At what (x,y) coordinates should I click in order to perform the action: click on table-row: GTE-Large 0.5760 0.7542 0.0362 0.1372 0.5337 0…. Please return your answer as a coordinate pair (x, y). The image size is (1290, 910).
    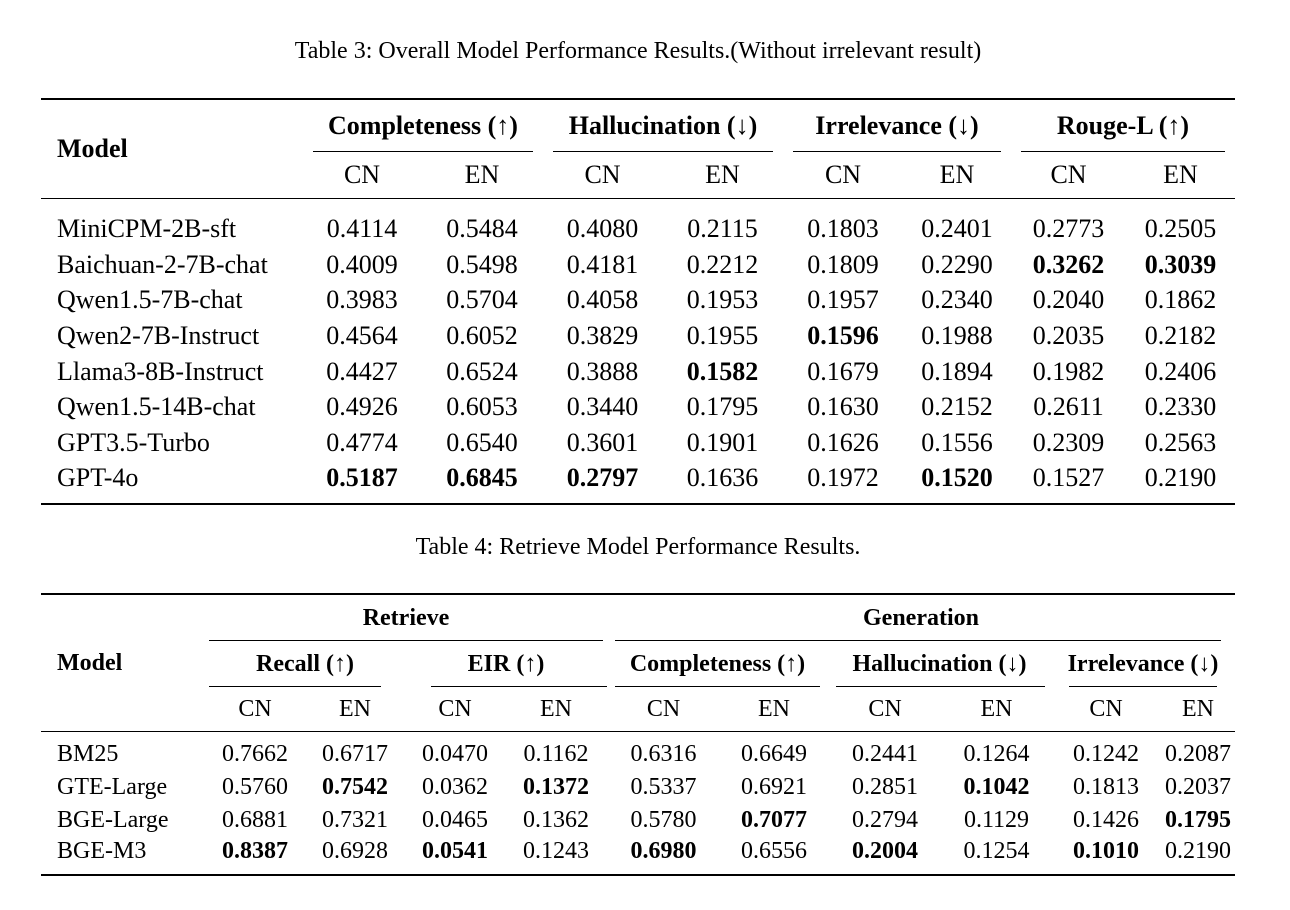
    Looking at the image, I should click on (638, 787).